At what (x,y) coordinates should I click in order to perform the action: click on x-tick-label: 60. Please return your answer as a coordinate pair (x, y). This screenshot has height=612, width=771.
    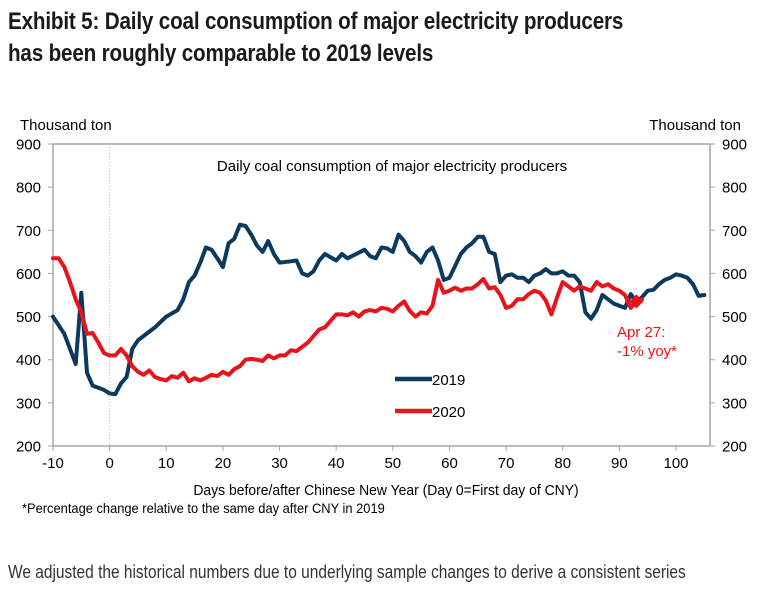
    Looking at the image, I should click on (449, 463).